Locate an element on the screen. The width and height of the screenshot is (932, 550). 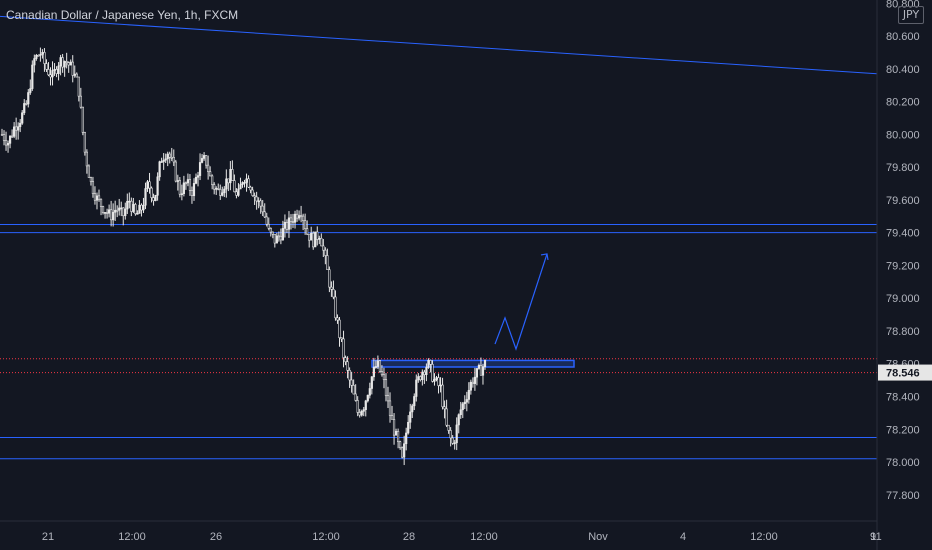
projection-arrow-group is located at coordinates (521, 302).